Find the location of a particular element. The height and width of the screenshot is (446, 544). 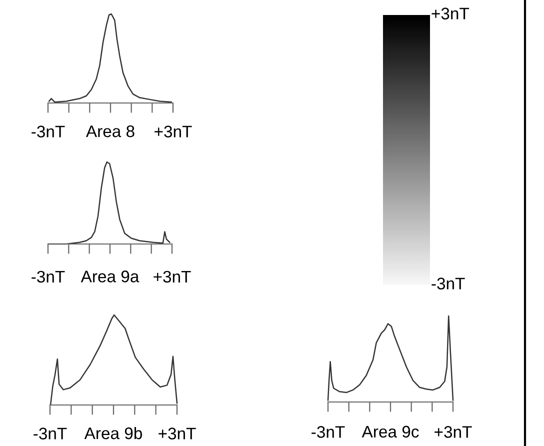

x-axis-title: Area 9b is located at coordinates (113, 433).